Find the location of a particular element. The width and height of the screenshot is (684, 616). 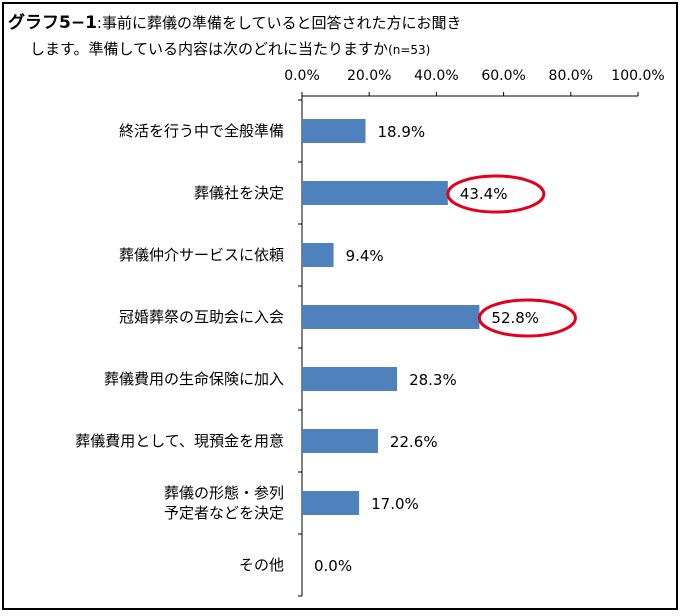

category-label-line: 葬儀の形態・参列 is located at coordinates (224, 493).